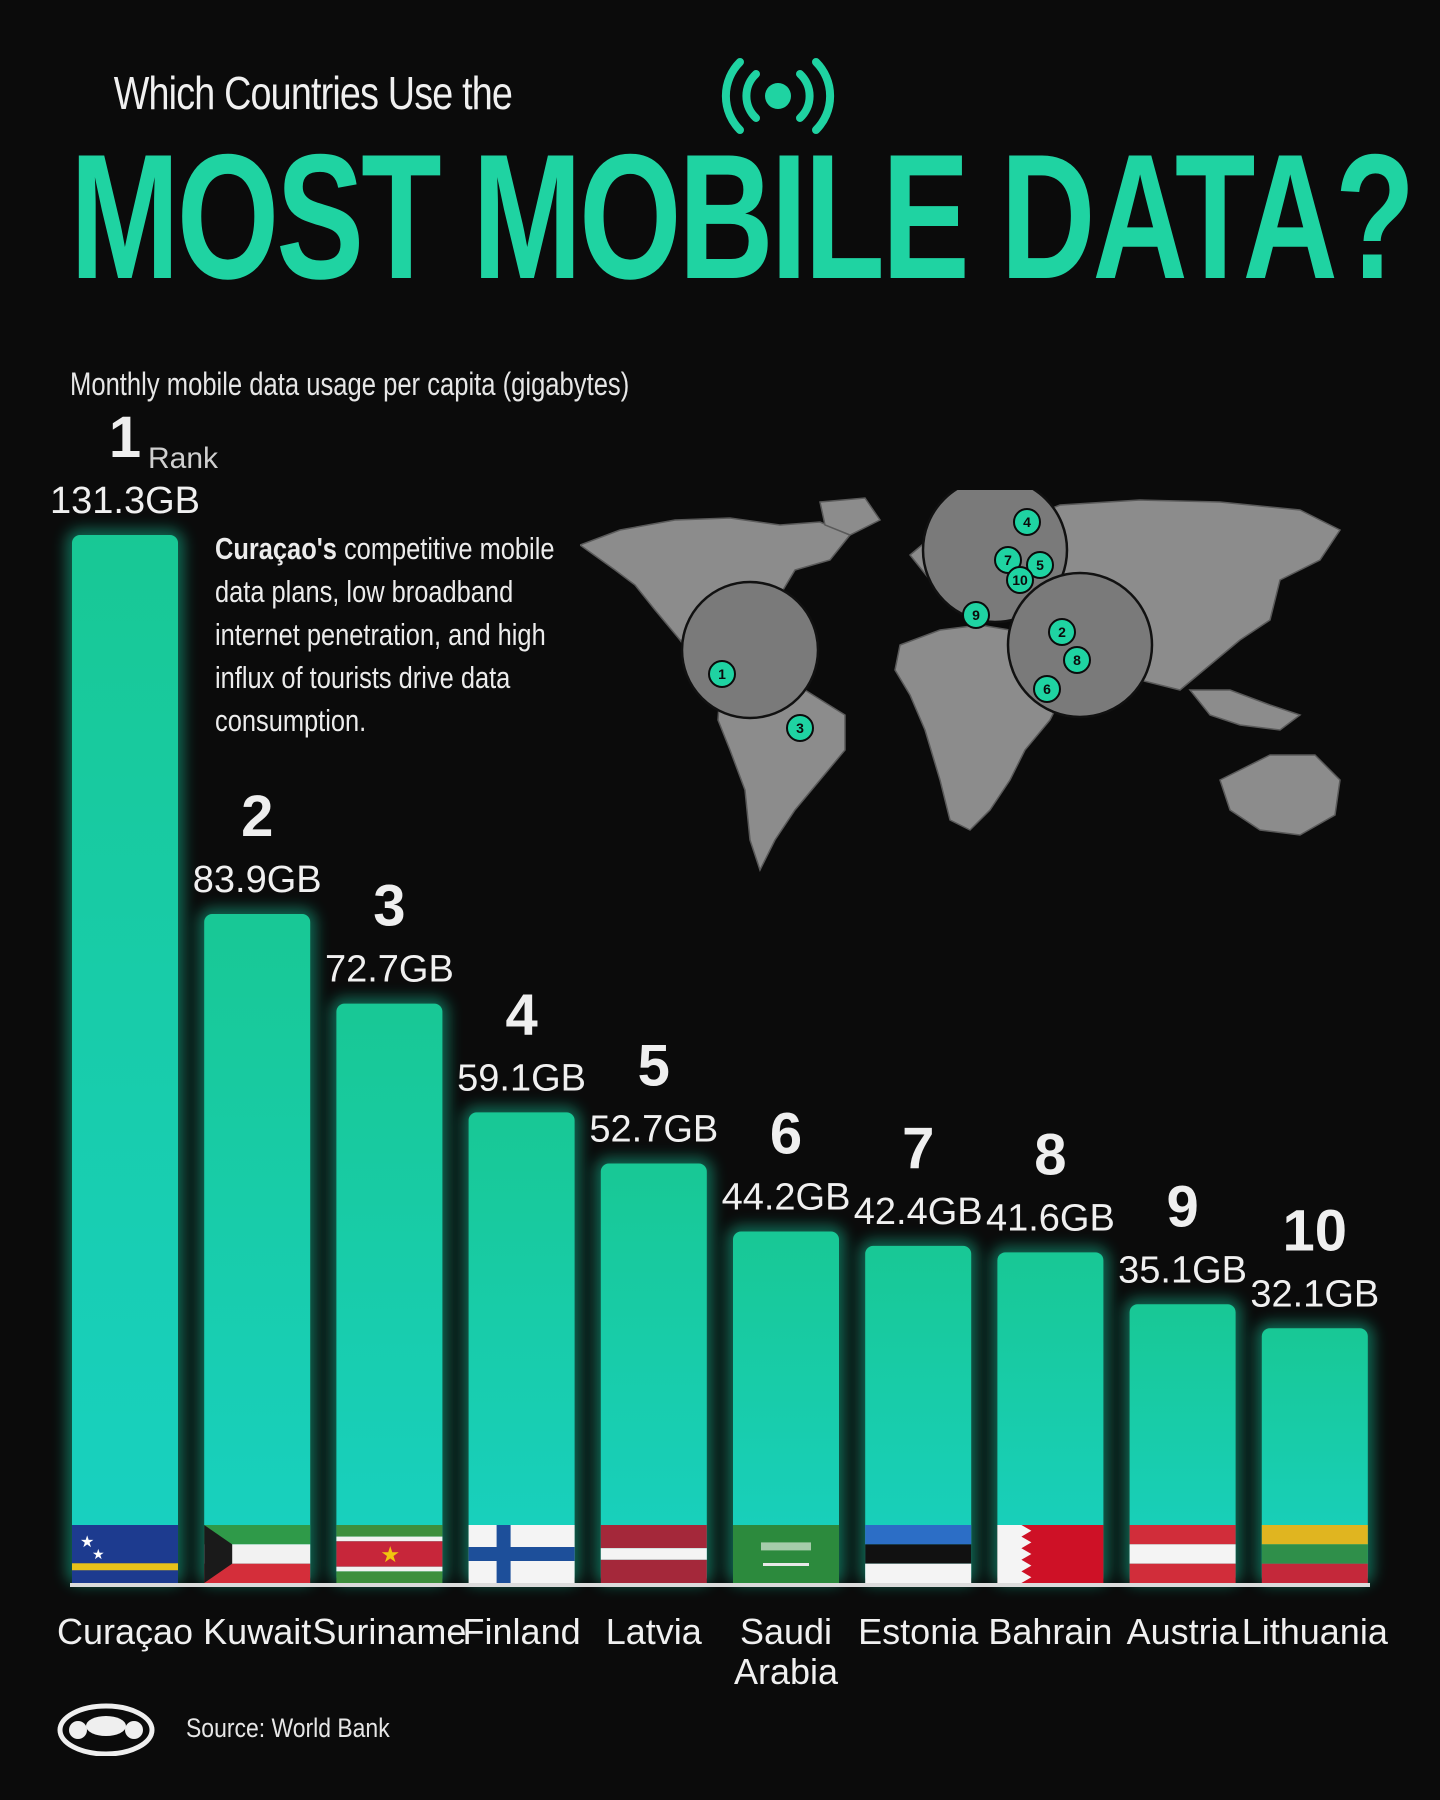 The height and width of the screenshot is (1800, 1440). I want to click on rank-label: 9, so click(1182, 1206).